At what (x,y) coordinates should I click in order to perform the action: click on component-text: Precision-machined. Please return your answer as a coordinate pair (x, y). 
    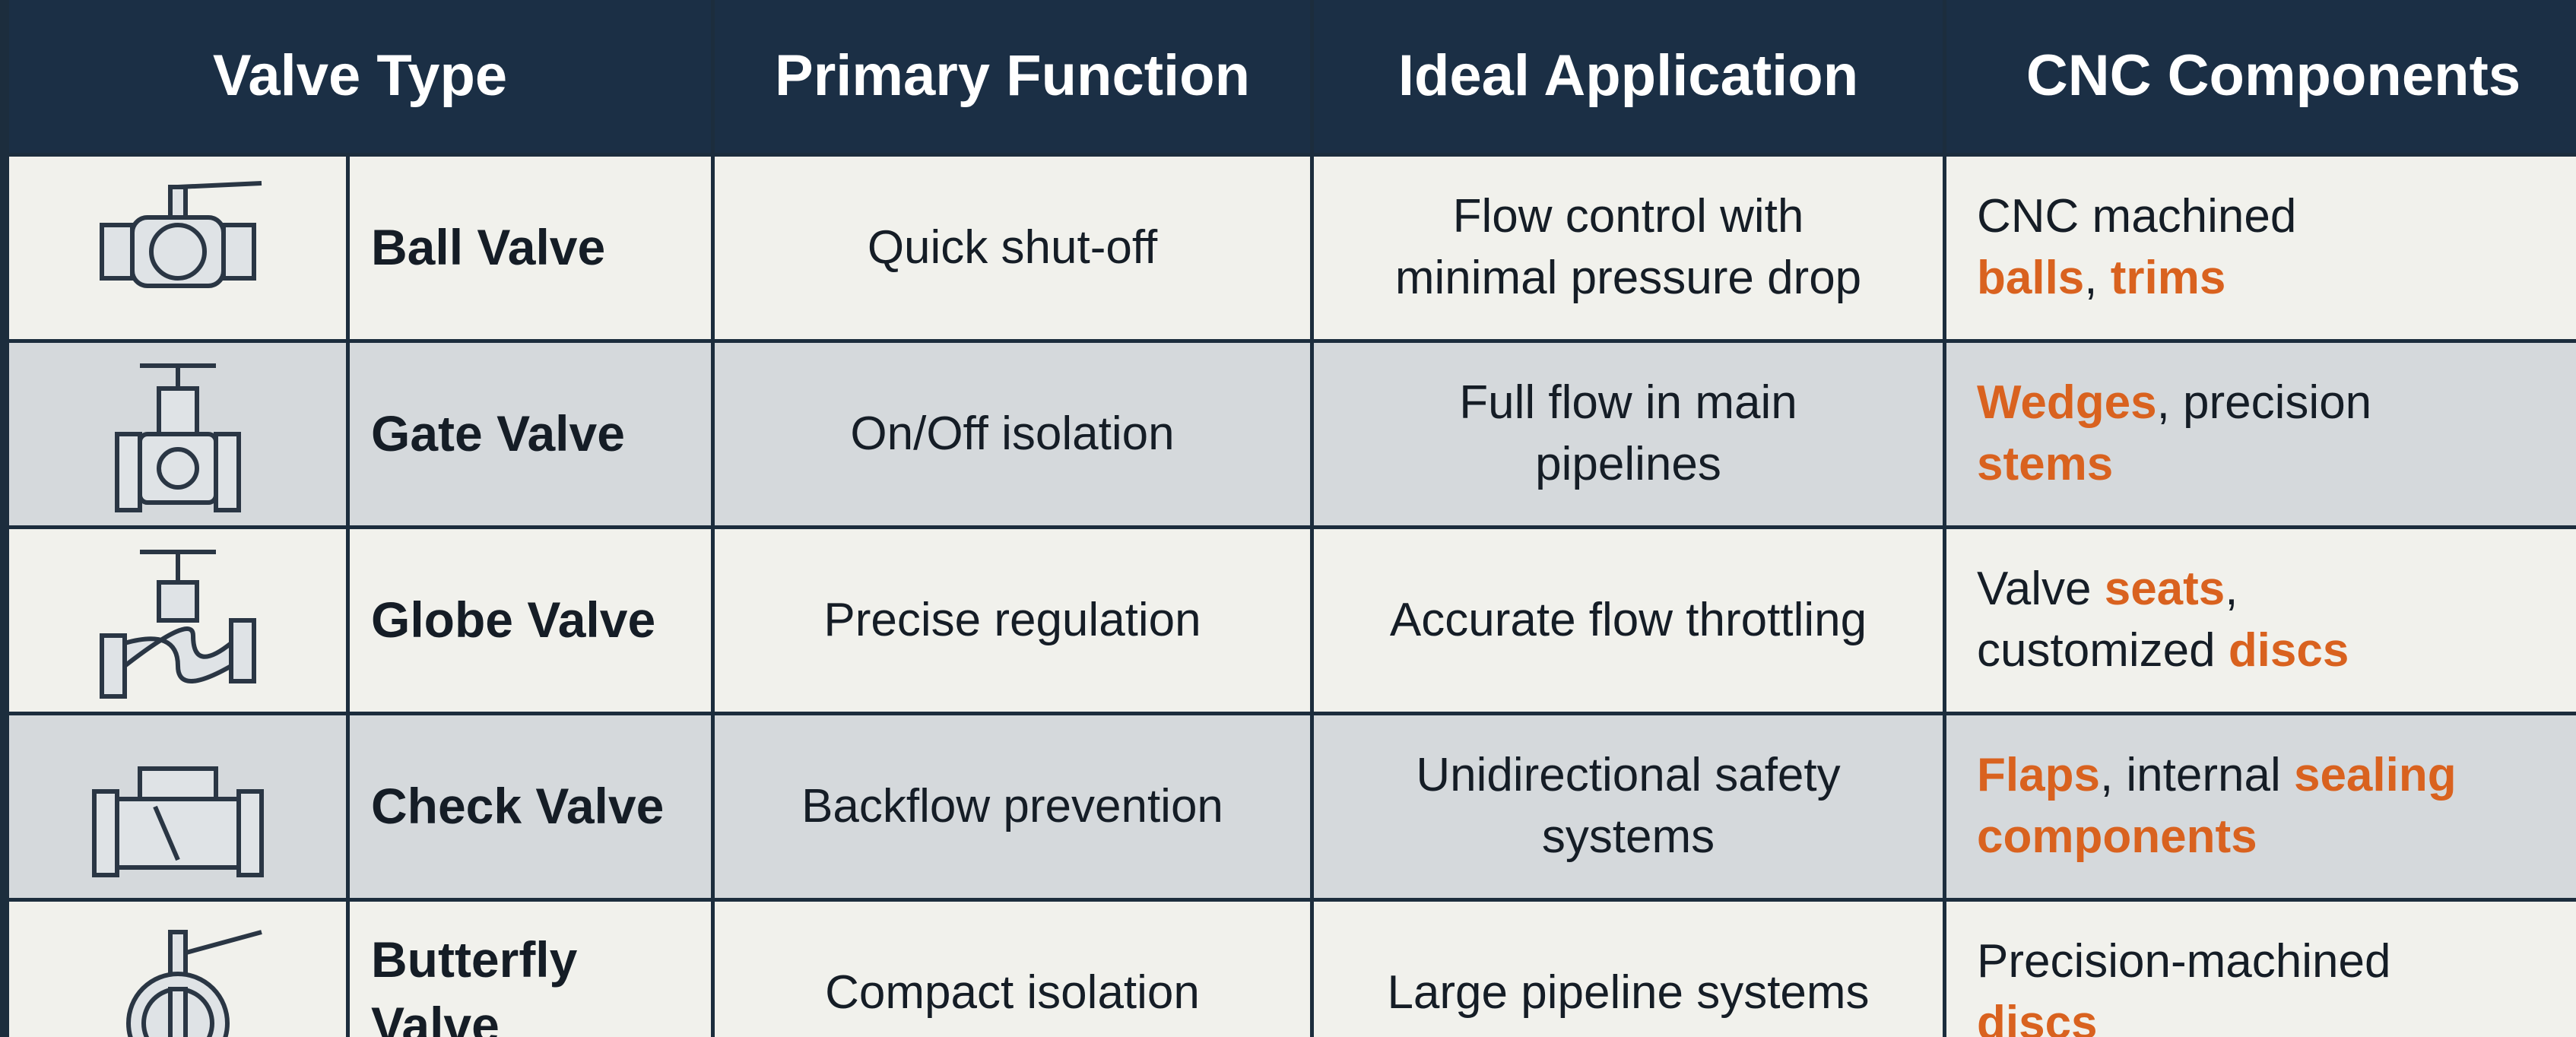
    Looking at the image, I should click on (2184, 962).